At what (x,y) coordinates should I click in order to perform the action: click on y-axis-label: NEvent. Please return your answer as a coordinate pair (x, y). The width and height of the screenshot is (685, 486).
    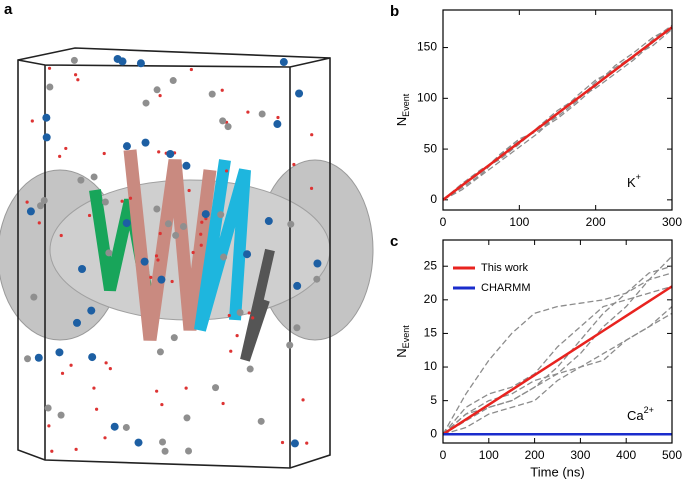
    Looking at the image, I should click on (402, 109).